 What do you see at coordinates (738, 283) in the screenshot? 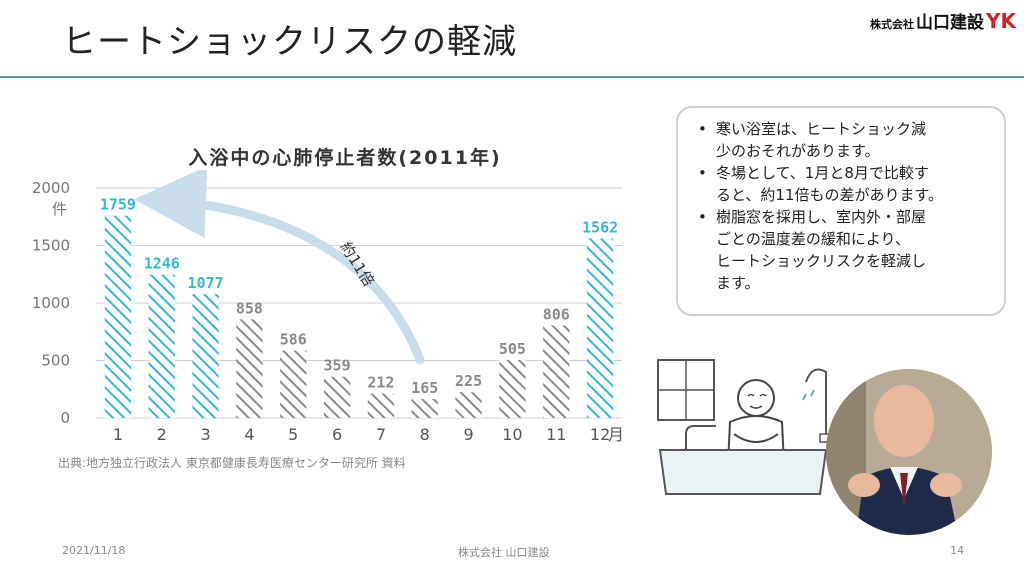
I see `key-point-line: ます。` at bounding box center [738, 283].